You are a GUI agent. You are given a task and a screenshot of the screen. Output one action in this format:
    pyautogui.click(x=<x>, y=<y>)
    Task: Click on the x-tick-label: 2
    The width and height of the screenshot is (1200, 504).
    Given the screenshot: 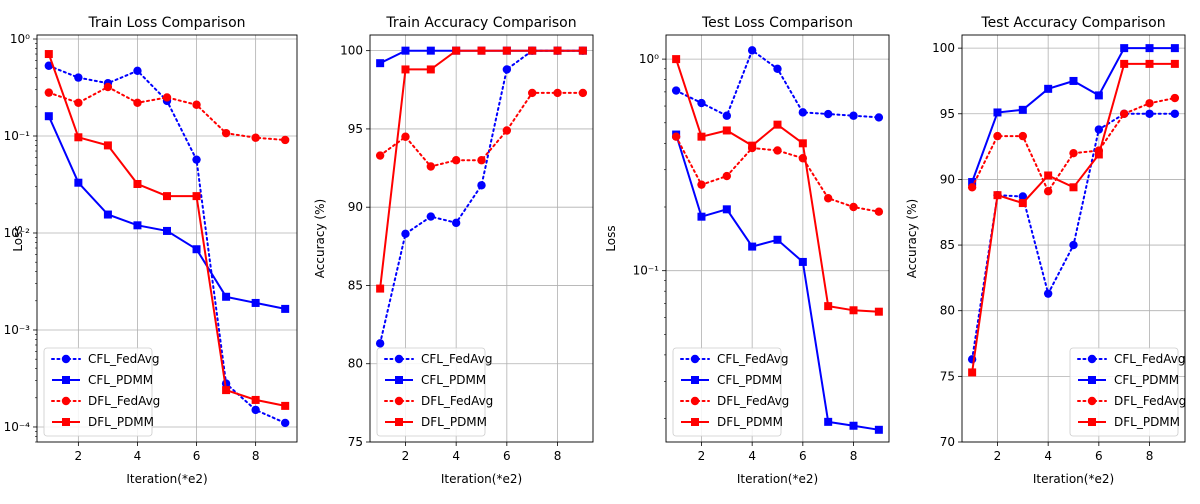 What is the action you would take?
    pyautogui.click(x=79, y=456)
    